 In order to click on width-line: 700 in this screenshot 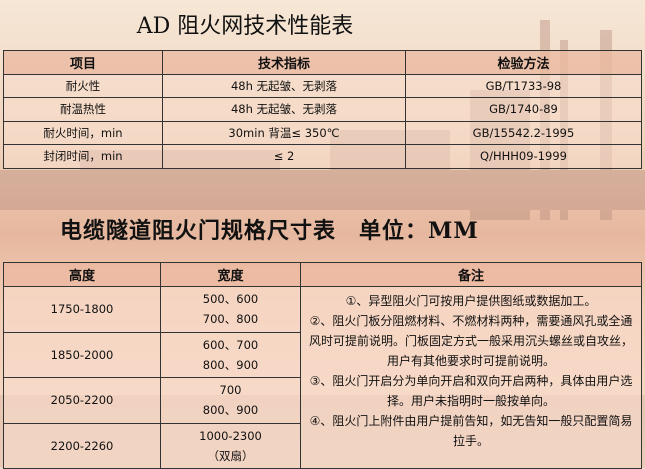, I will do `click(230, 390)`.